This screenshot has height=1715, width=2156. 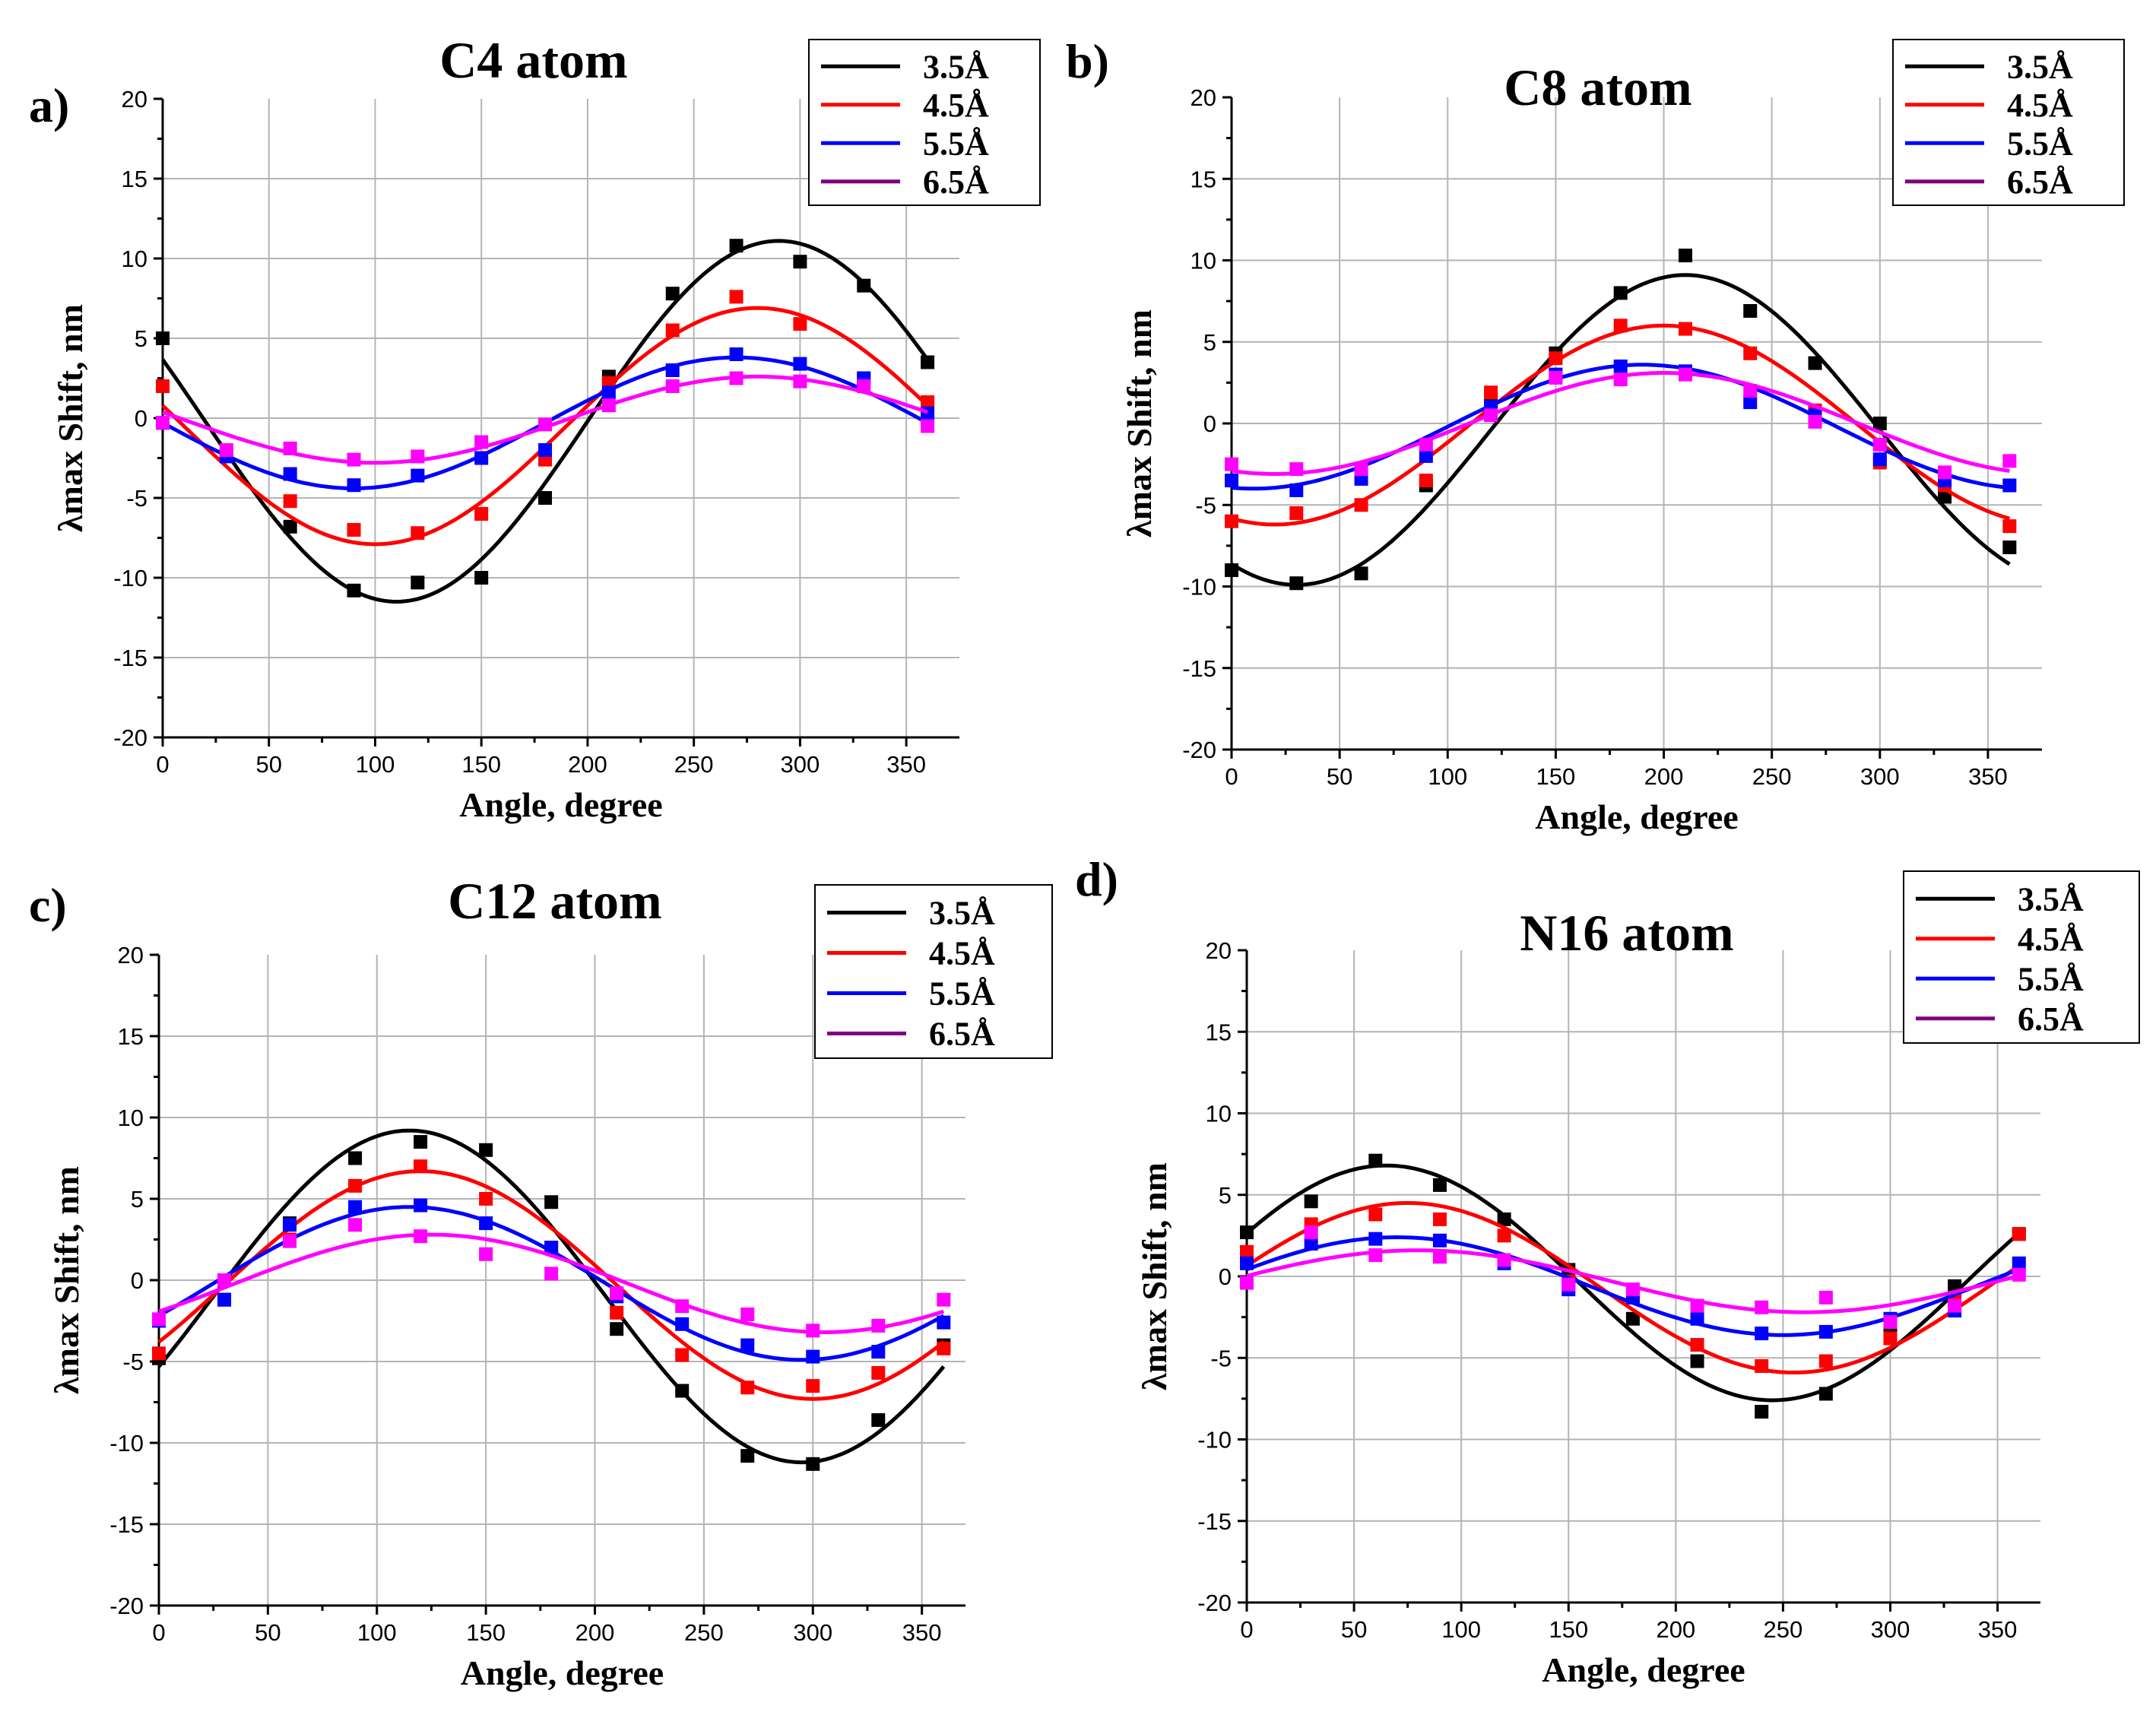 I want to click on chart-title: N16 atom, so click(x=1626, y=933).